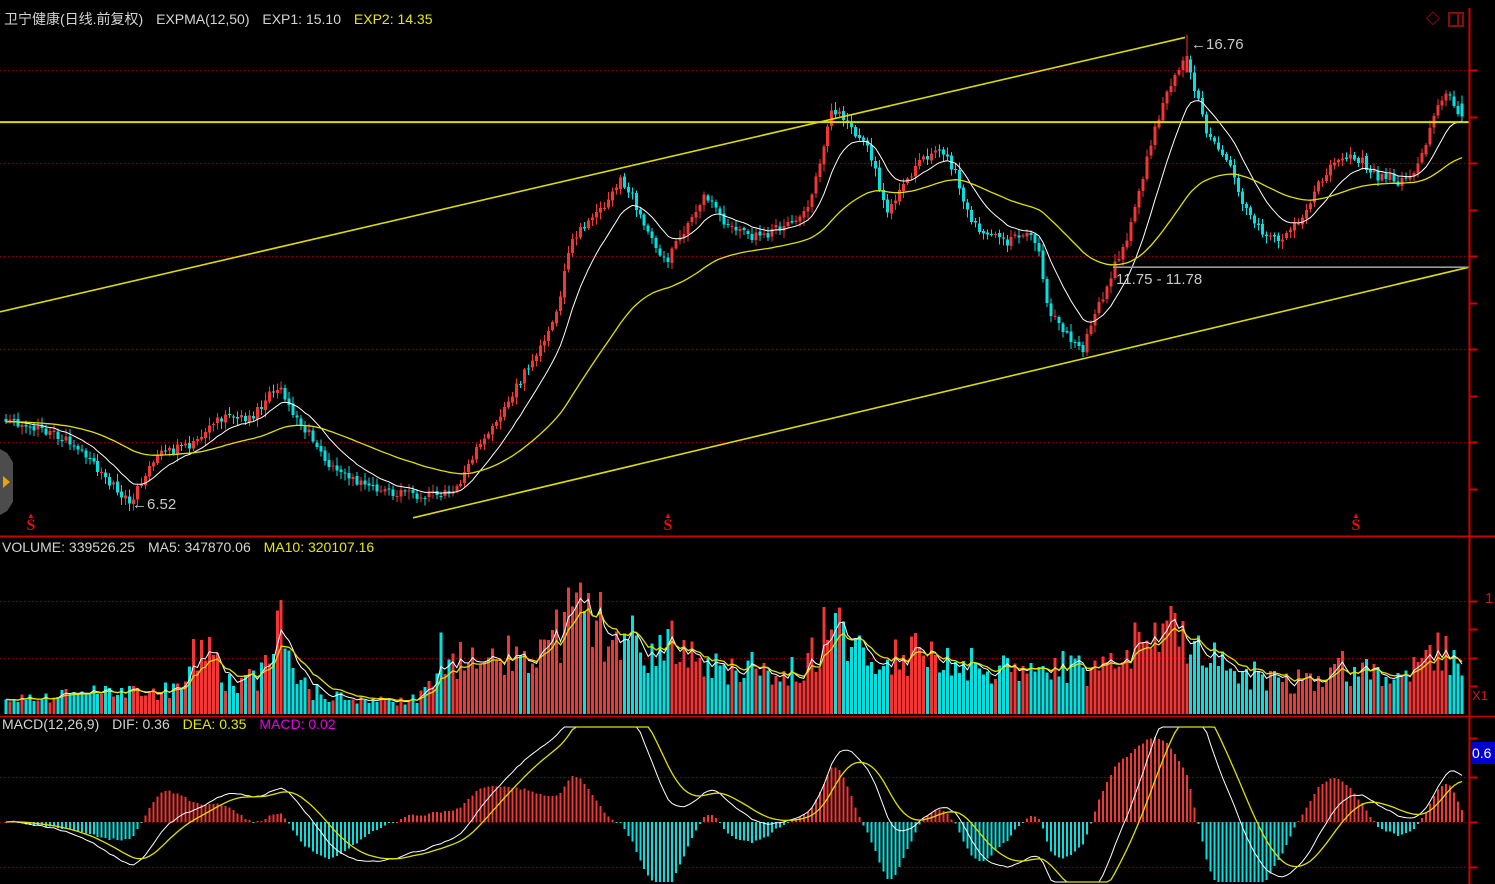 The width and height of the screenshot is (1495, 884). What do you see at coordinates (214, 724) in the screenshot?
I see `dea-value: DEA: 0.35` at bounding box center [214, 724].